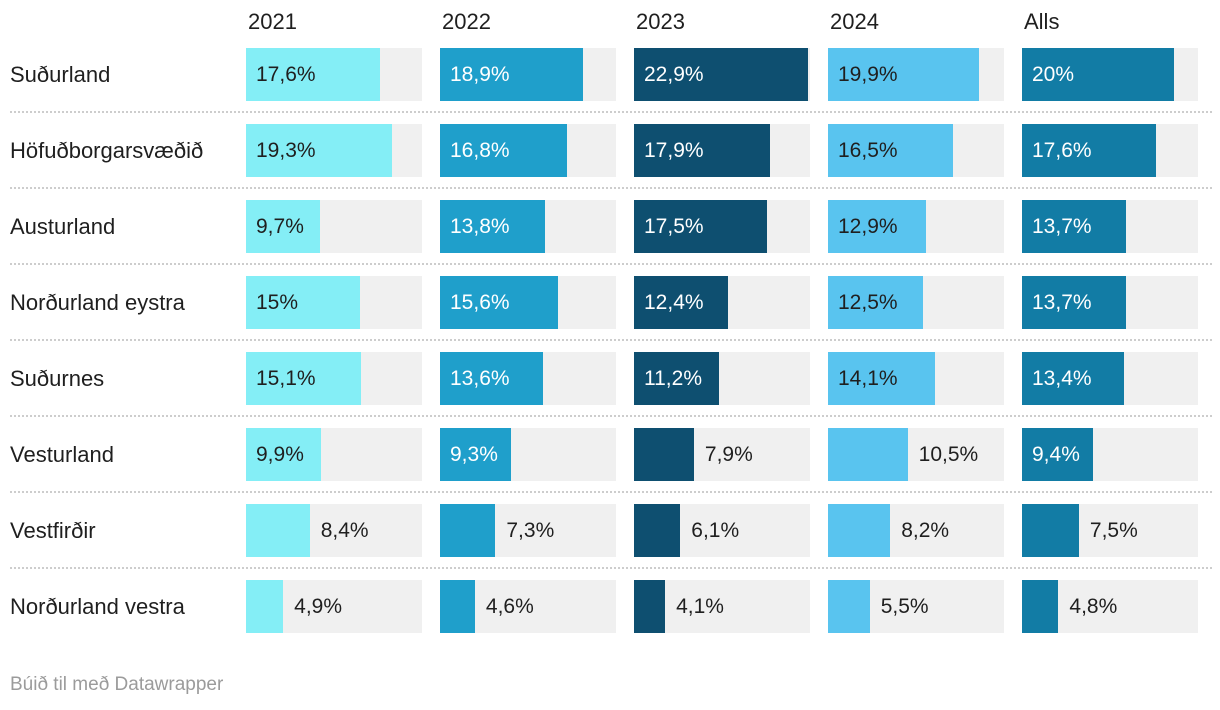  What do you see at coordinates (673, 378) in the screenshot?
I see `value-label: 11,2%` at bounding box center [673, 378].